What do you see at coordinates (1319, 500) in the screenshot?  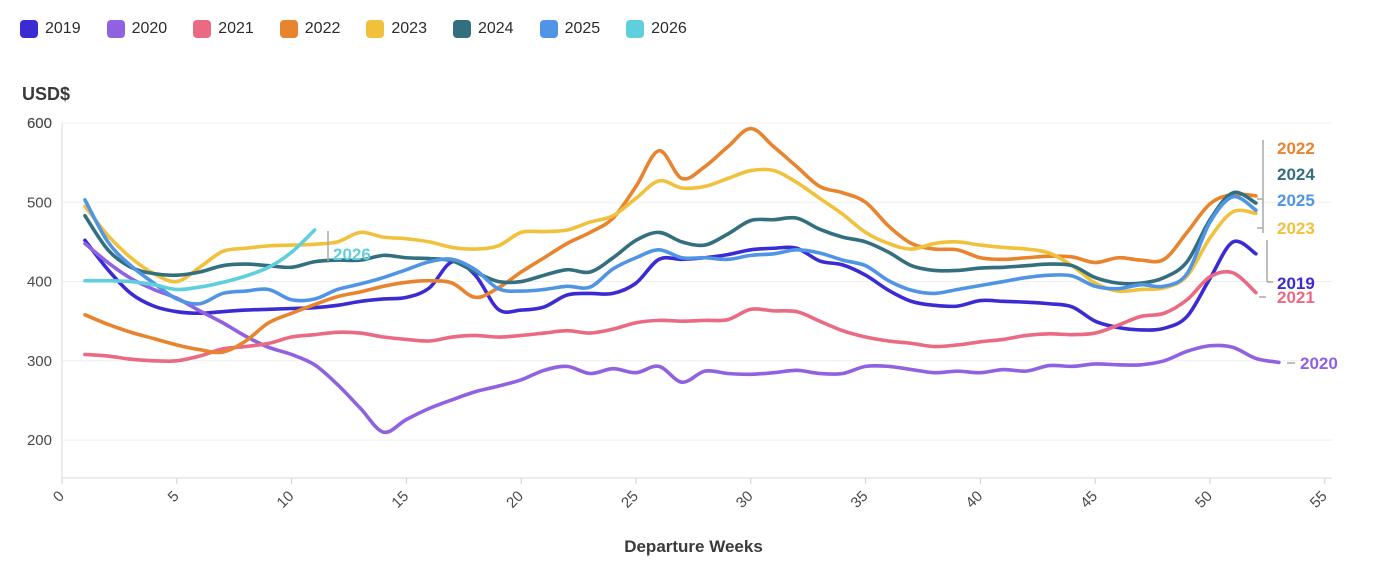 I see `x-tick-label: 55` at bounding box center [1319, 500].